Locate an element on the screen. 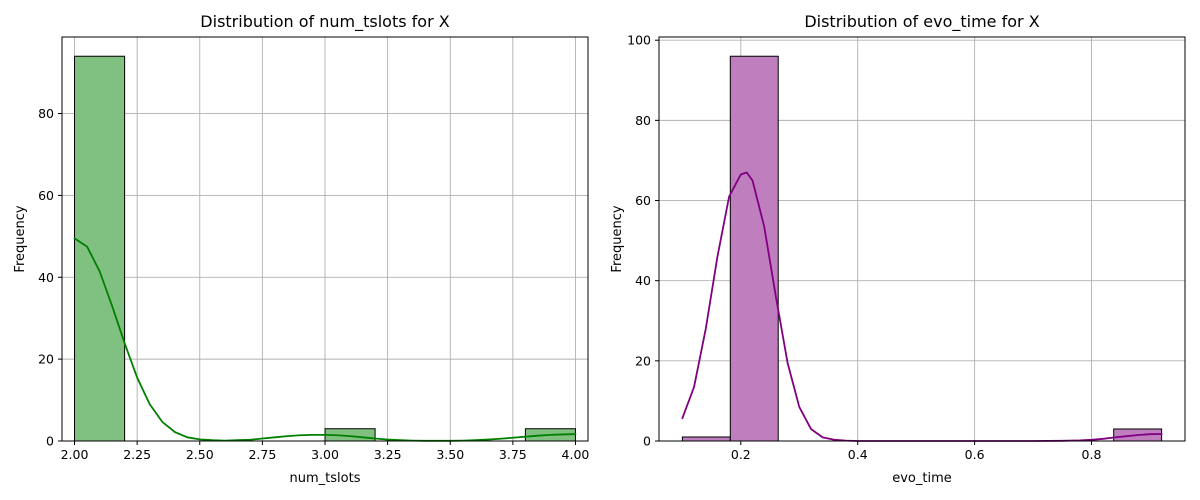 The image size is (1200, 500). x-tick-label: 3.75 is located at coordinates (513, 454).